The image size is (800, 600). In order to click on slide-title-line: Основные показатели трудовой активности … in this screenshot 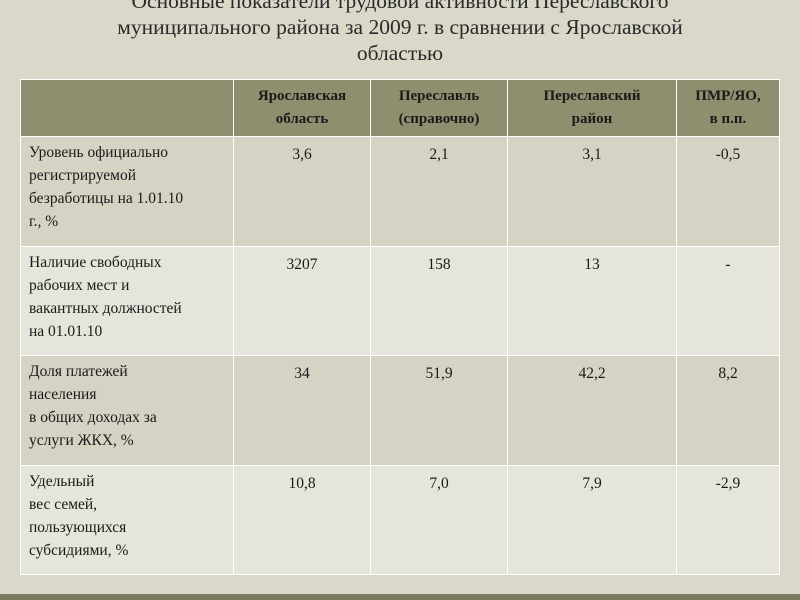, I will do `click(400, 6)`.